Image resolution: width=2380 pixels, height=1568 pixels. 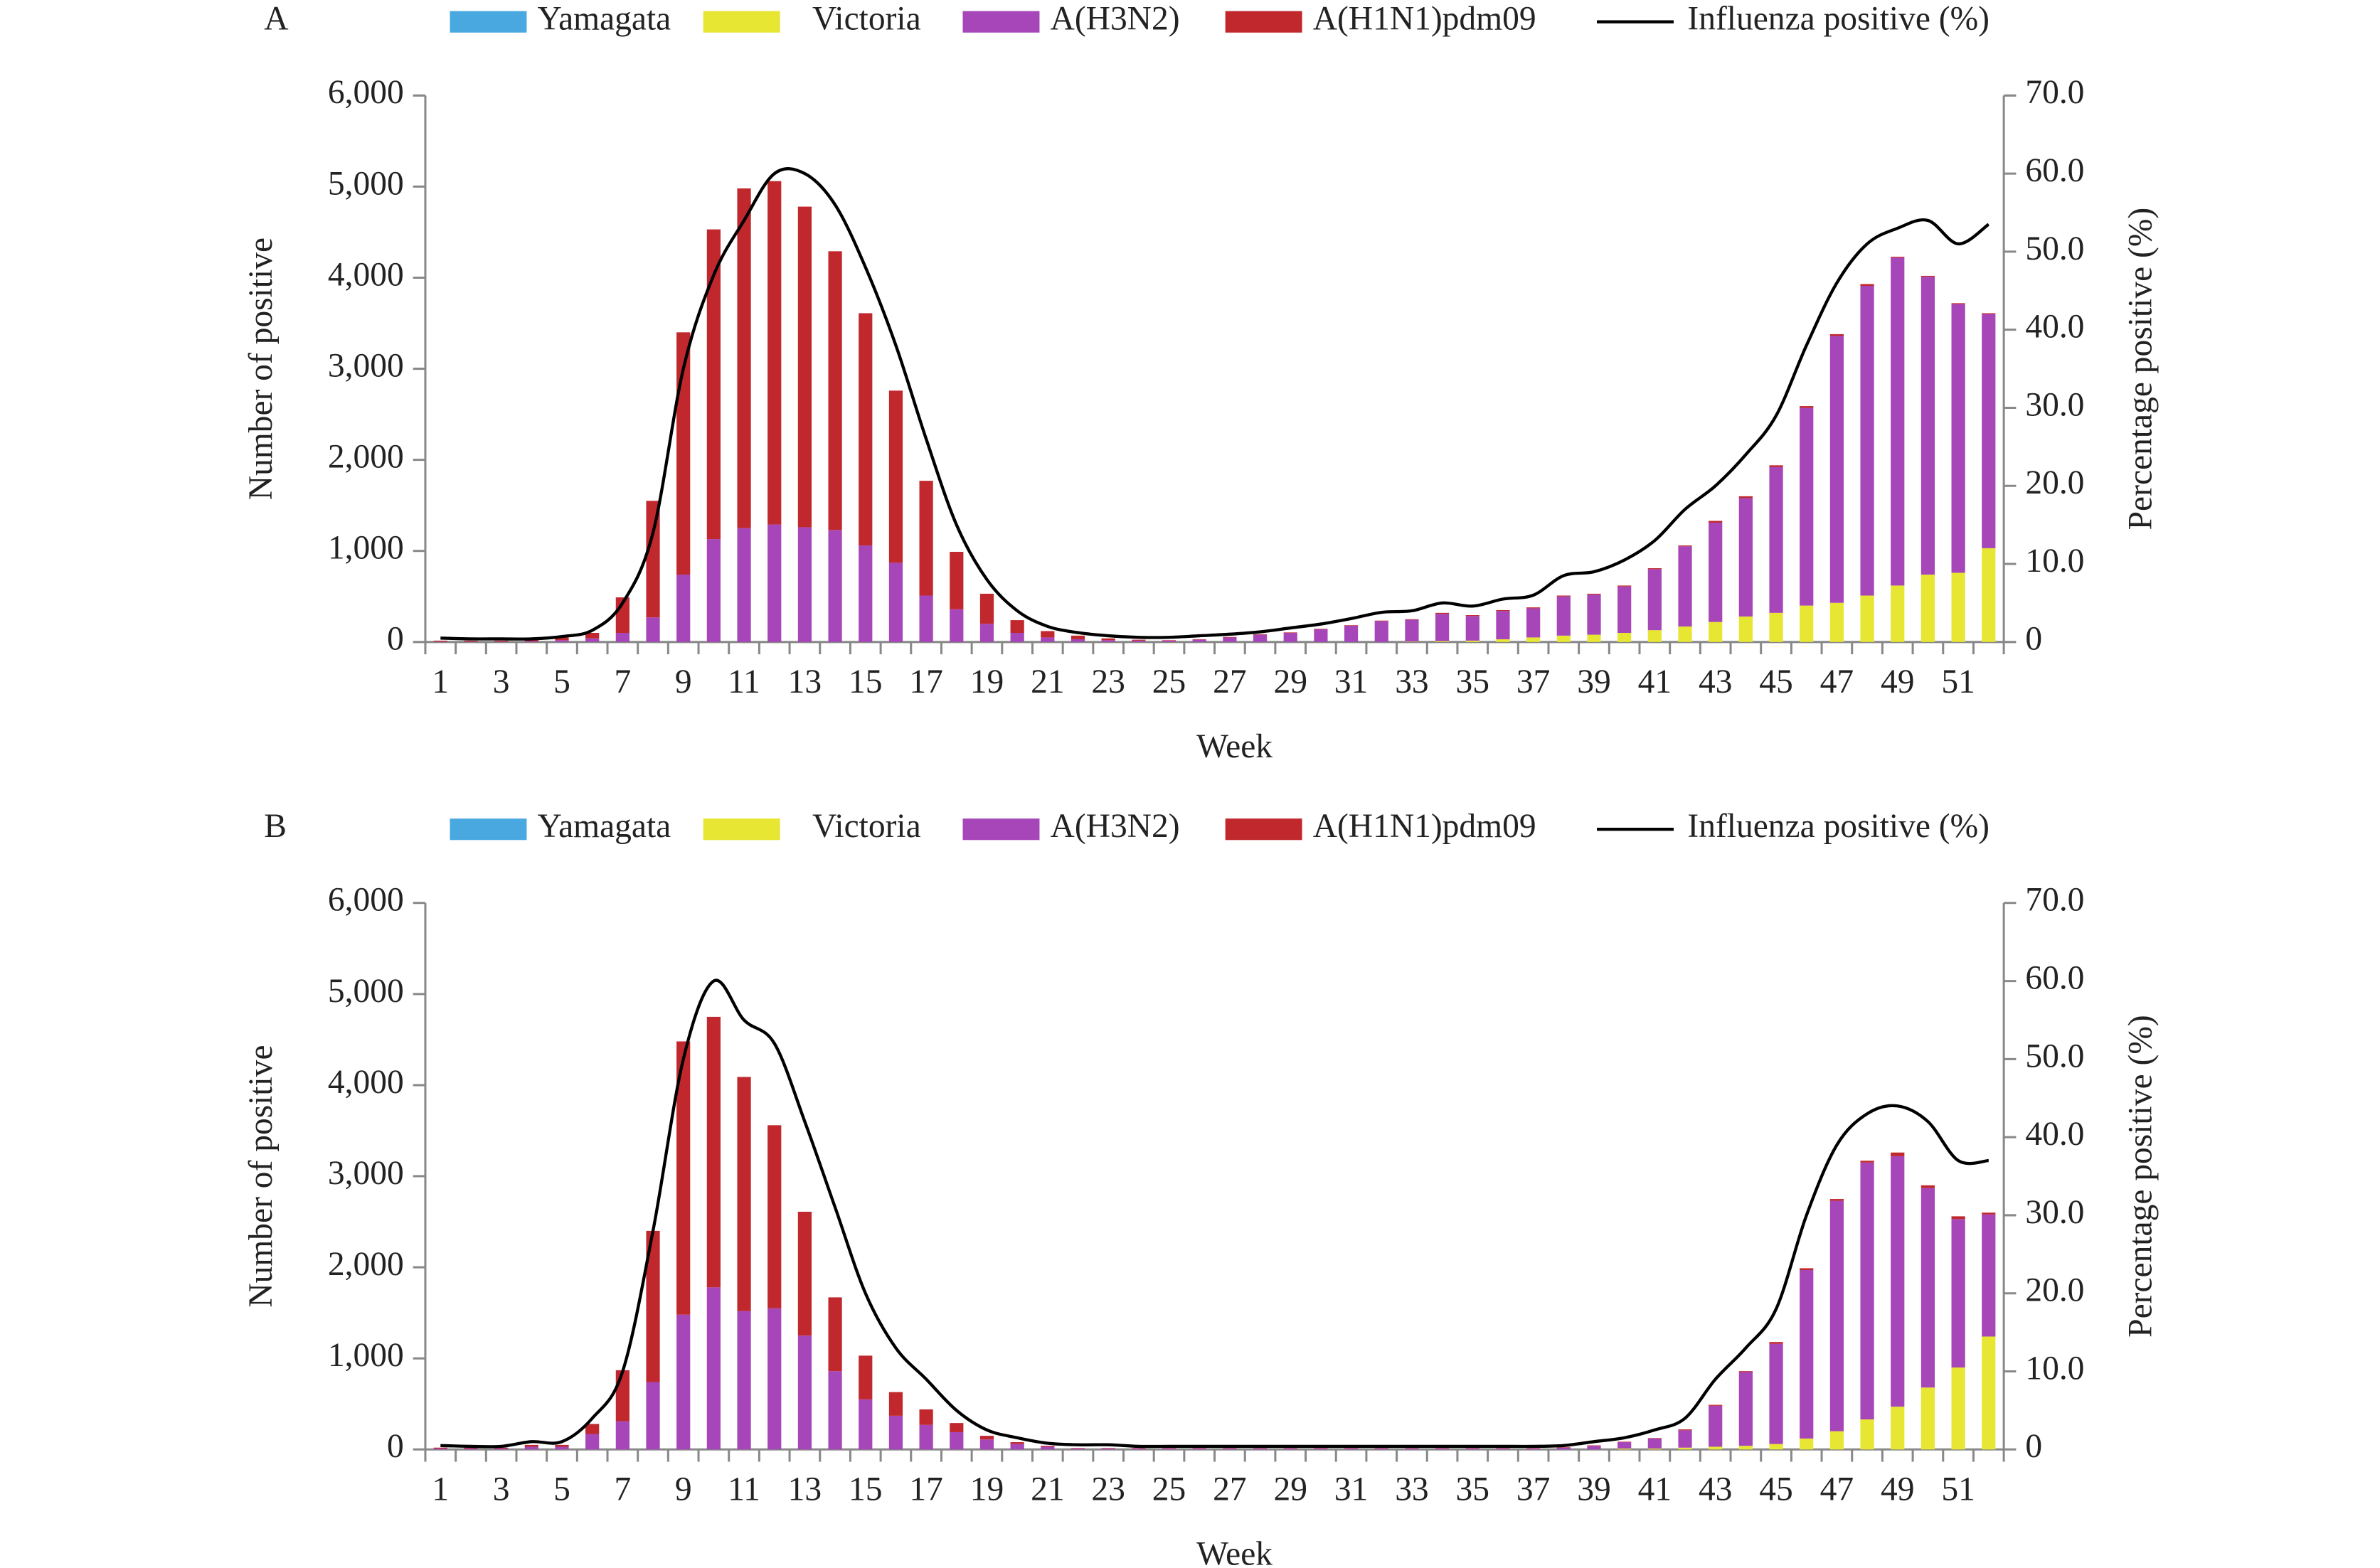 What do you see at coordinates (2054, 170) in the screenshot?
I see `y2-tick-label: 60.0` at bounding box center [2054, 170].